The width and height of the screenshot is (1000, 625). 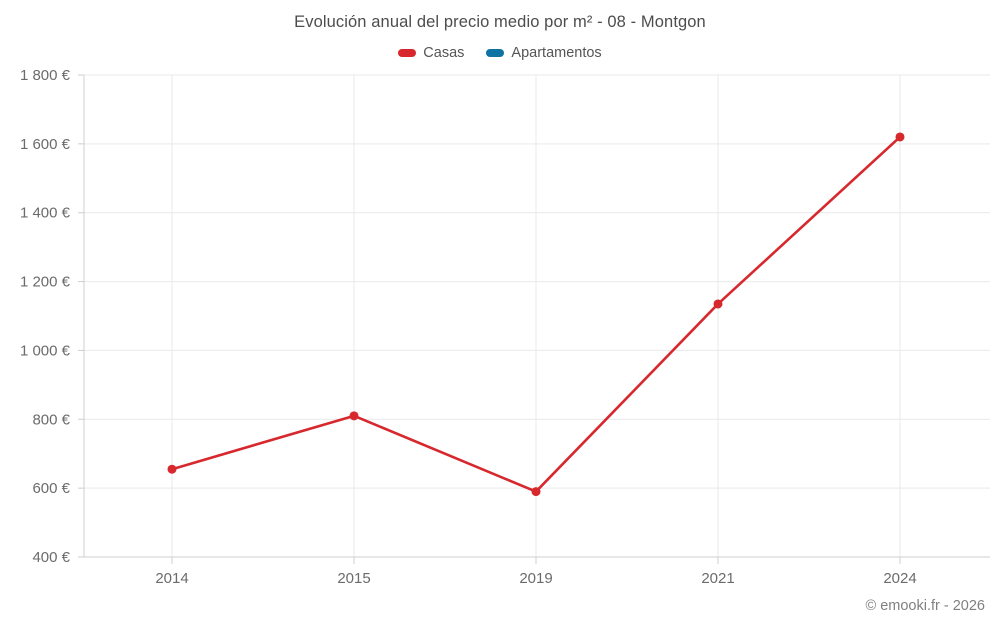 What do you see at coordinates (925, 606) in the screenshot?
I see `copyright-footer: © emooki.fr - 2026` at bounding box center [925, 606].